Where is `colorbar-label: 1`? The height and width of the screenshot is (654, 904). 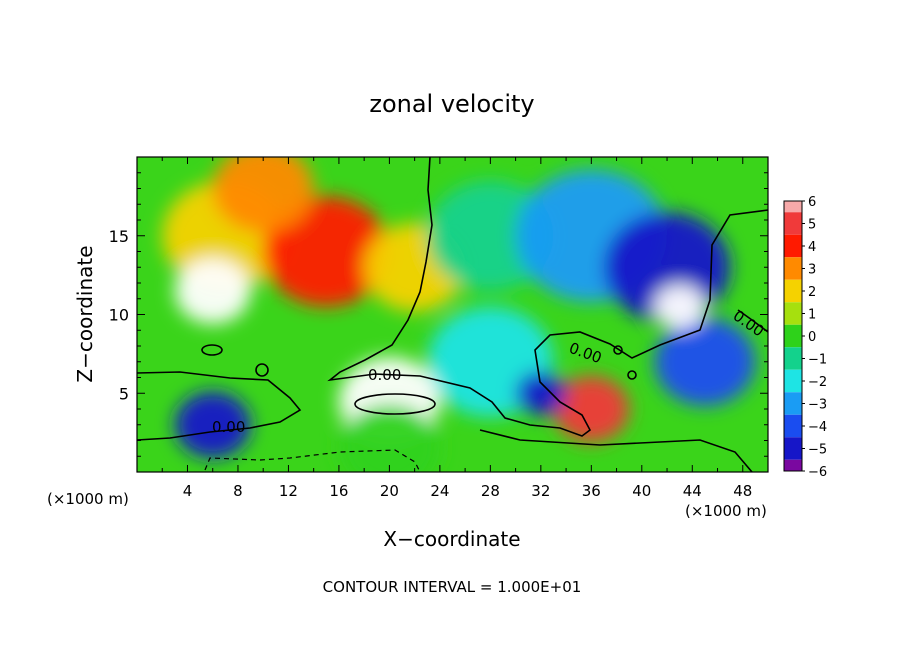 colorbar-label: 1 is located at coordinates (812, 315).